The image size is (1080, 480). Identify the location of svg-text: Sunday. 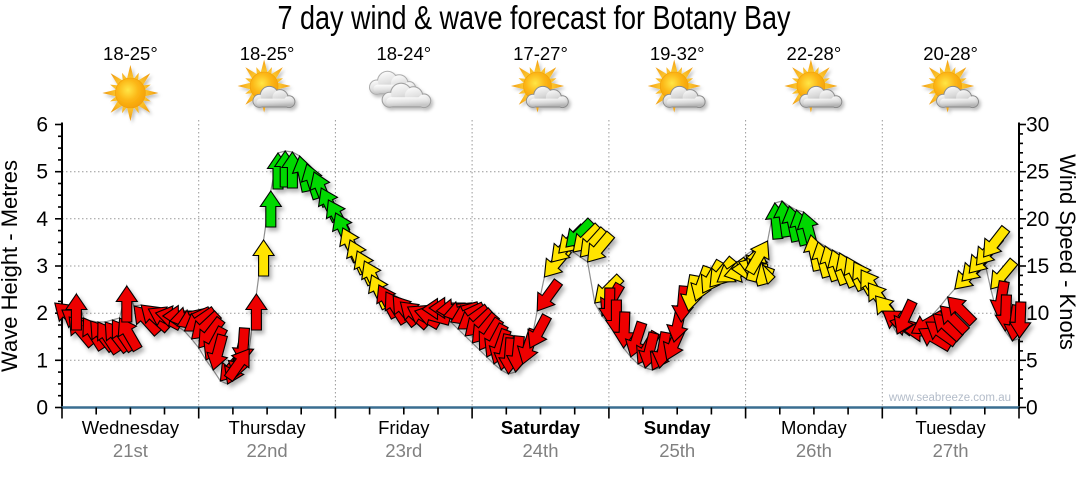
(678, 427).